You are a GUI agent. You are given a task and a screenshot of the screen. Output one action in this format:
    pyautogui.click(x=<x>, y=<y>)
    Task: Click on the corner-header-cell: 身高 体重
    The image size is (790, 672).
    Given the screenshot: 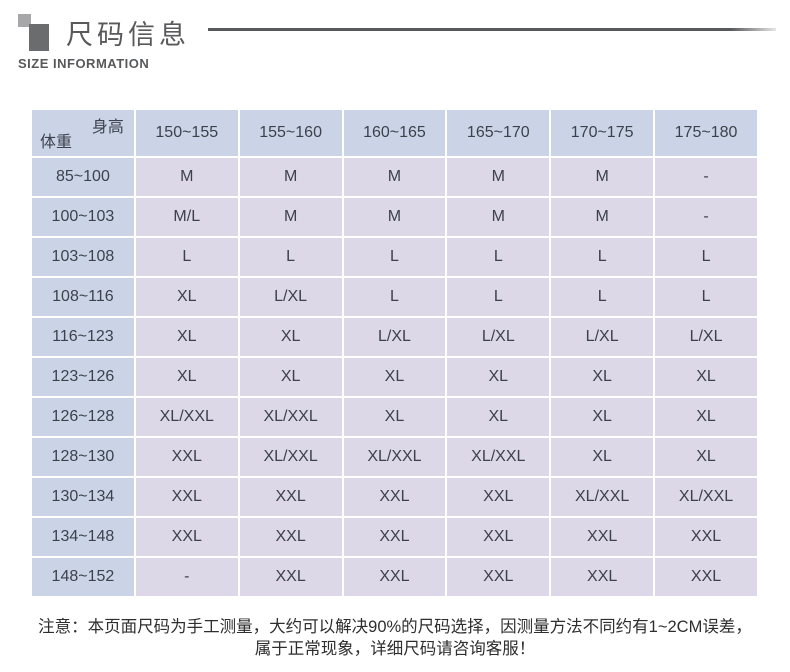 What is the action you would take?
    pyautogui.click(x=83, y=133)
    